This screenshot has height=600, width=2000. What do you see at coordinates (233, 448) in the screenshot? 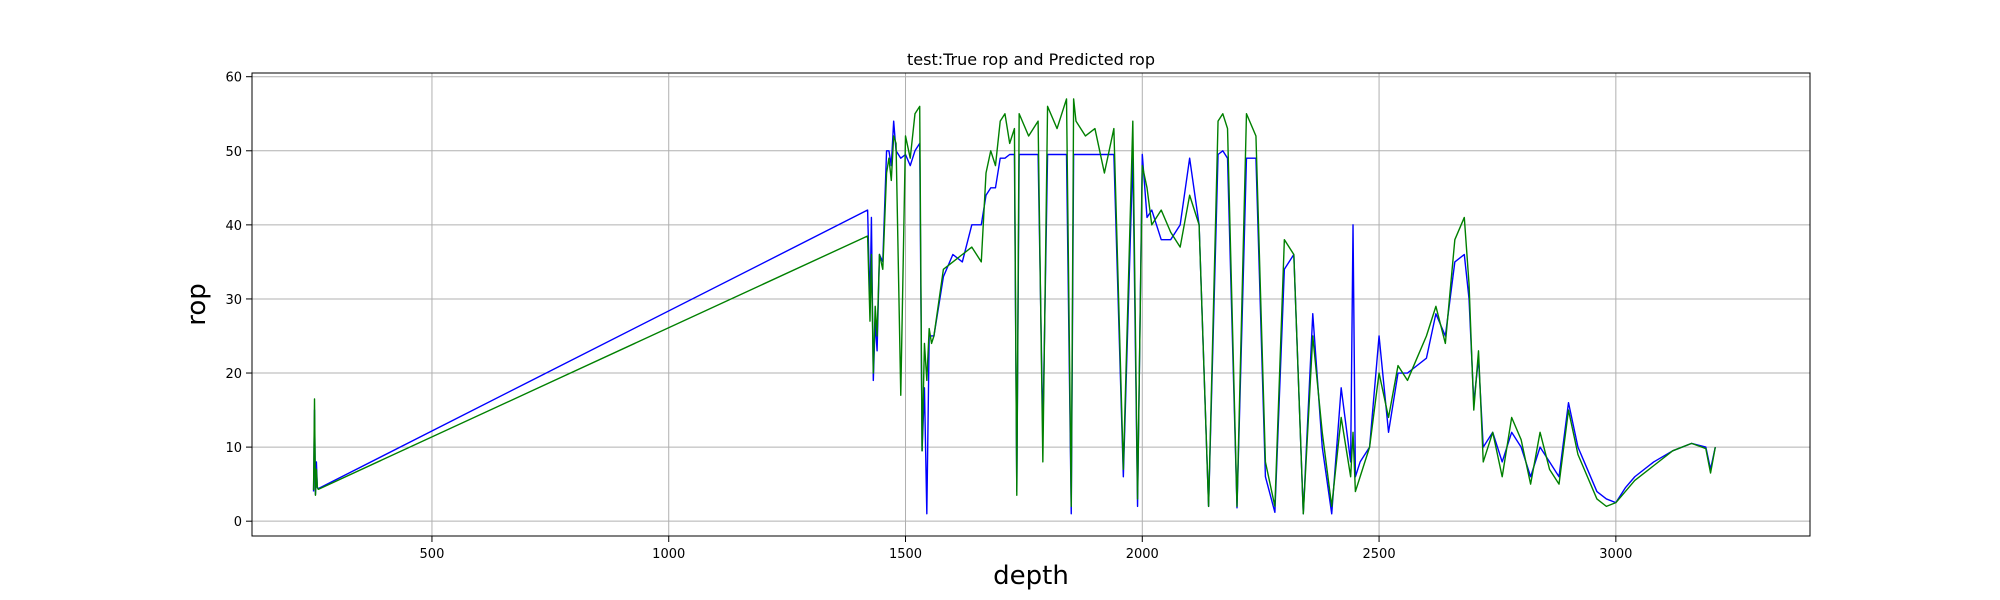
I see `y-tick-label: 10` at bounding box center [233, 448].